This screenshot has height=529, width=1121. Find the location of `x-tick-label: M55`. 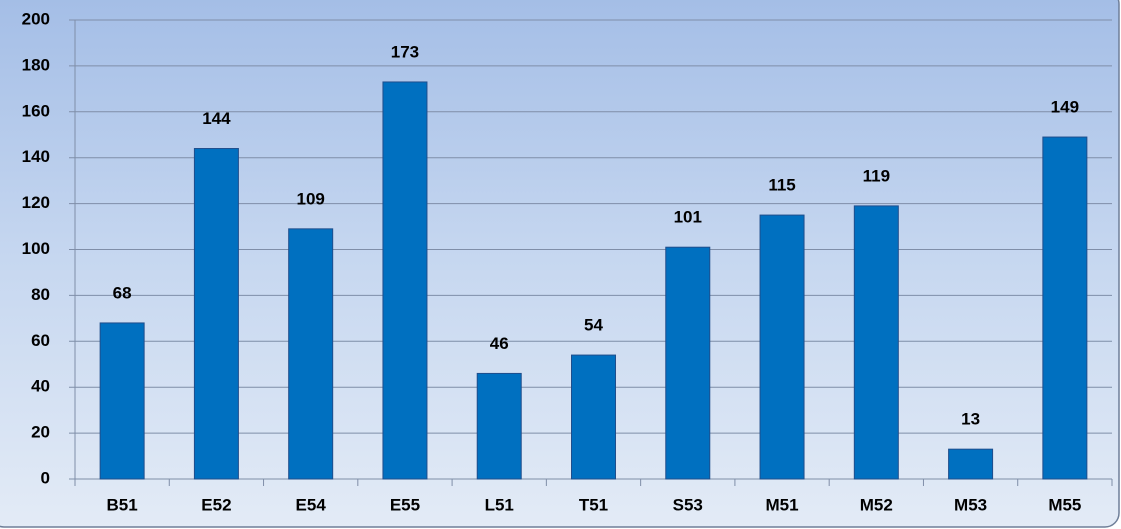

x-tick-label: M55 is located at coordinates (1064, 504).